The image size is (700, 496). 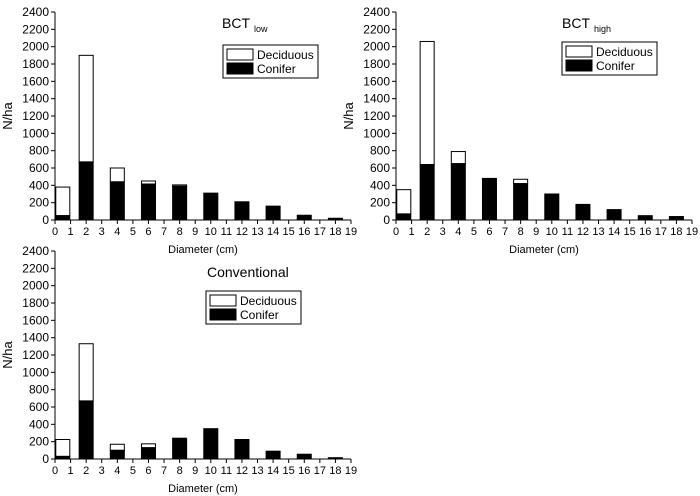 I want to click on panel-title: BCT high, so click(x=586, y=24).